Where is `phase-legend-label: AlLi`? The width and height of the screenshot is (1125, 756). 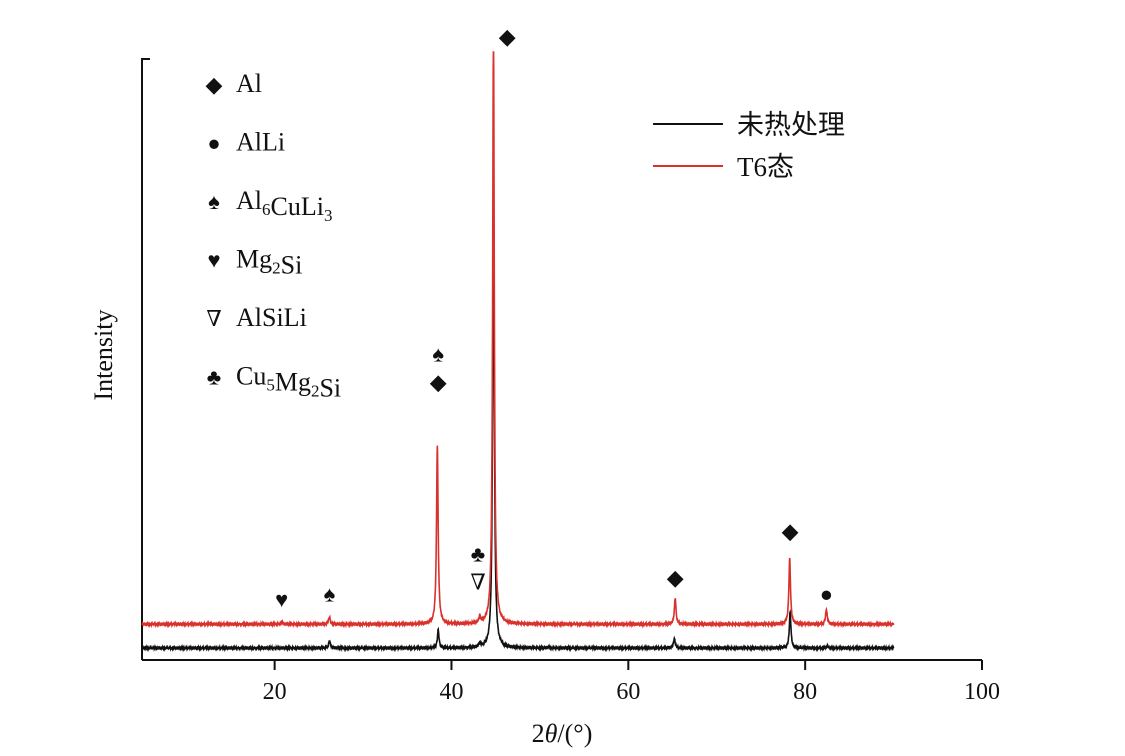
phase-legend-label: AlLi is located at coordinates (260, 142).